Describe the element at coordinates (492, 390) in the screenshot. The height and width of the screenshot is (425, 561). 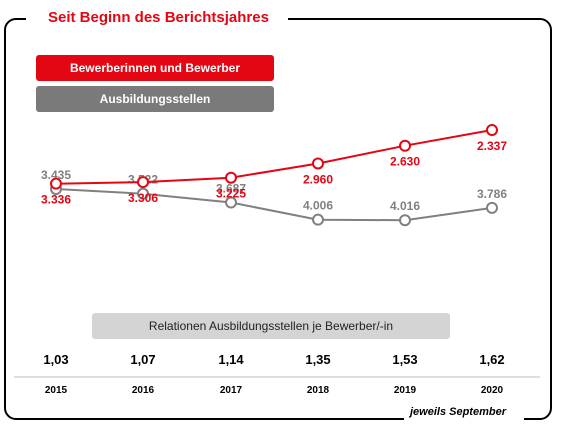
I see `x-tick-label-5: 2020` at that location.